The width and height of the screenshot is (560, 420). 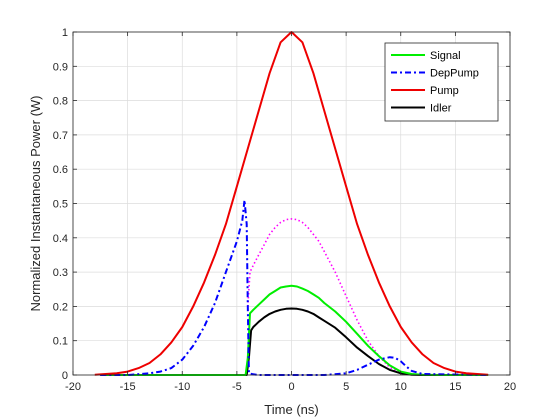 I want to click on series-line-unlabeled, so click(x=335, y=297).